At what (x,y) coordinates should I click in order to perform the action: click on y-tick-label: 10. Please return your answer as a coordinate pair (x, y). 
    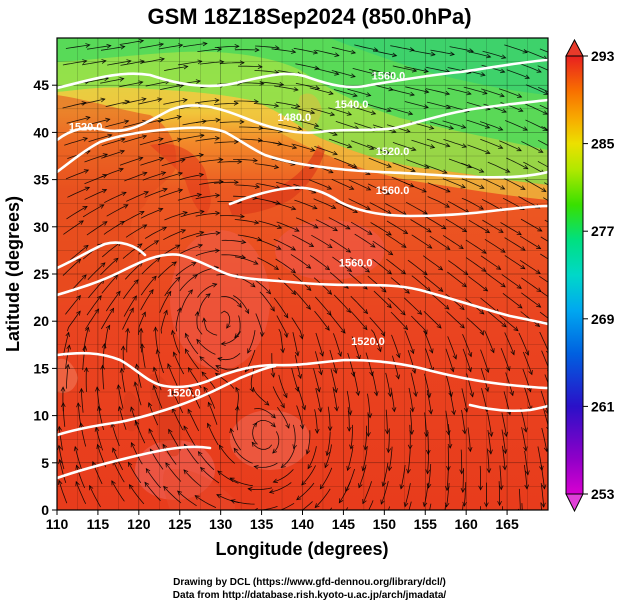
    Looking at the image, I should click on (41, 416).